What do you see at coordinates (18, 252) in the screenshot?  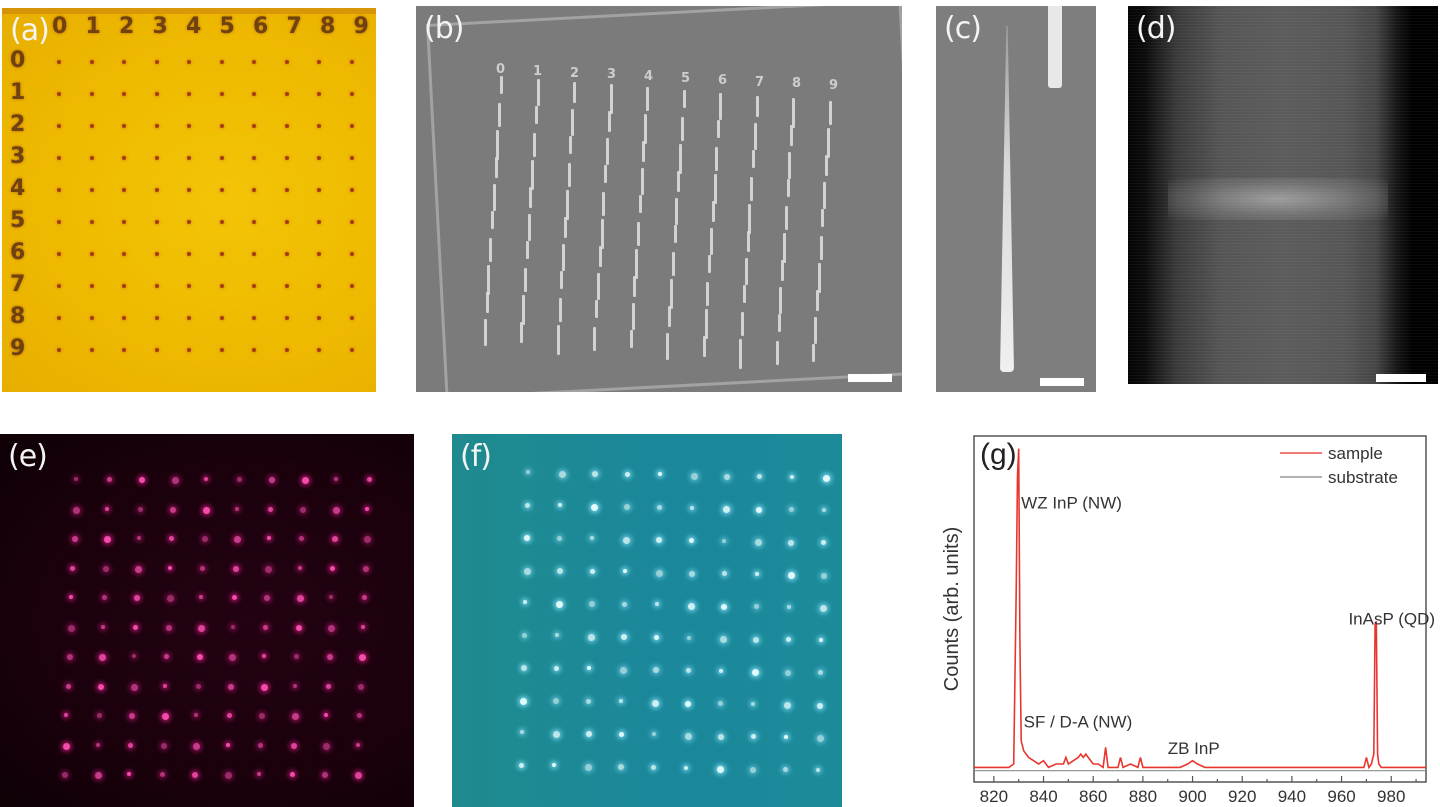 I see `row-marker: 6` at bounding box center [18, 252].